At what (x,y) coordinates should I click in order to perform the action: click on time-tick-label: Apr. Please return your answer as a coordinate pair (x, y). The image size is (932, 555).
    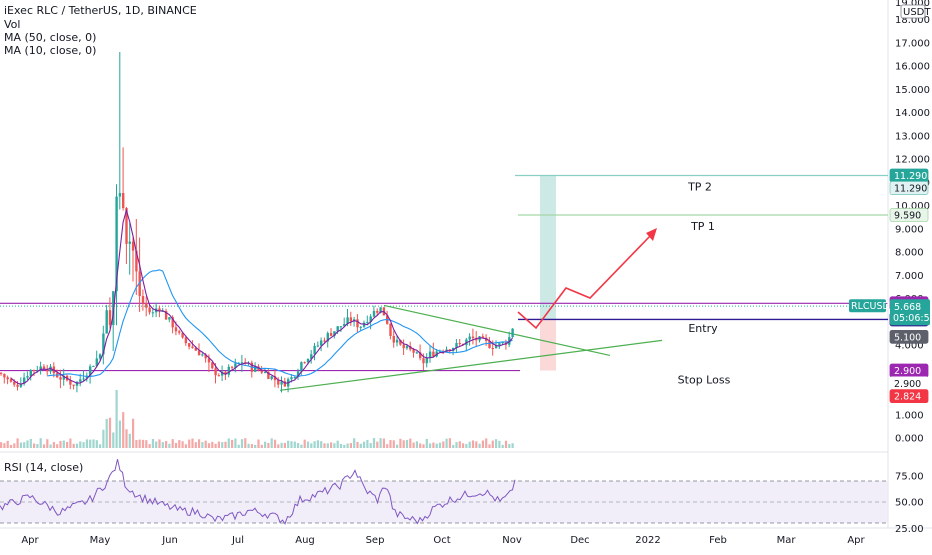
    Looking at the image, I should click on (30, 540).